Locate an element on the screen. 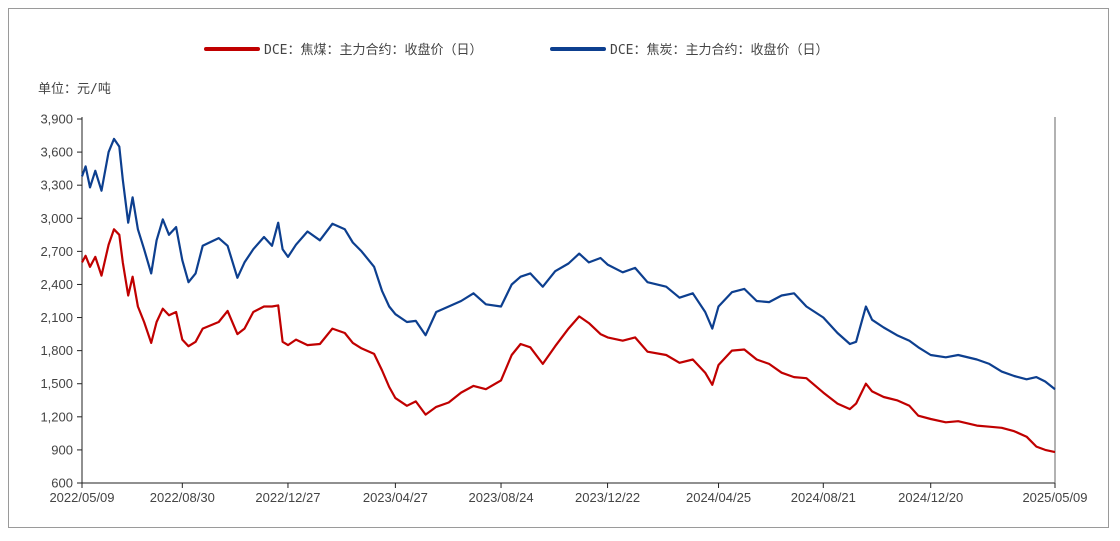 This screenshot has height=541, width=1120. y-tick-label: 1,500 is located at coordinates (56, 383).